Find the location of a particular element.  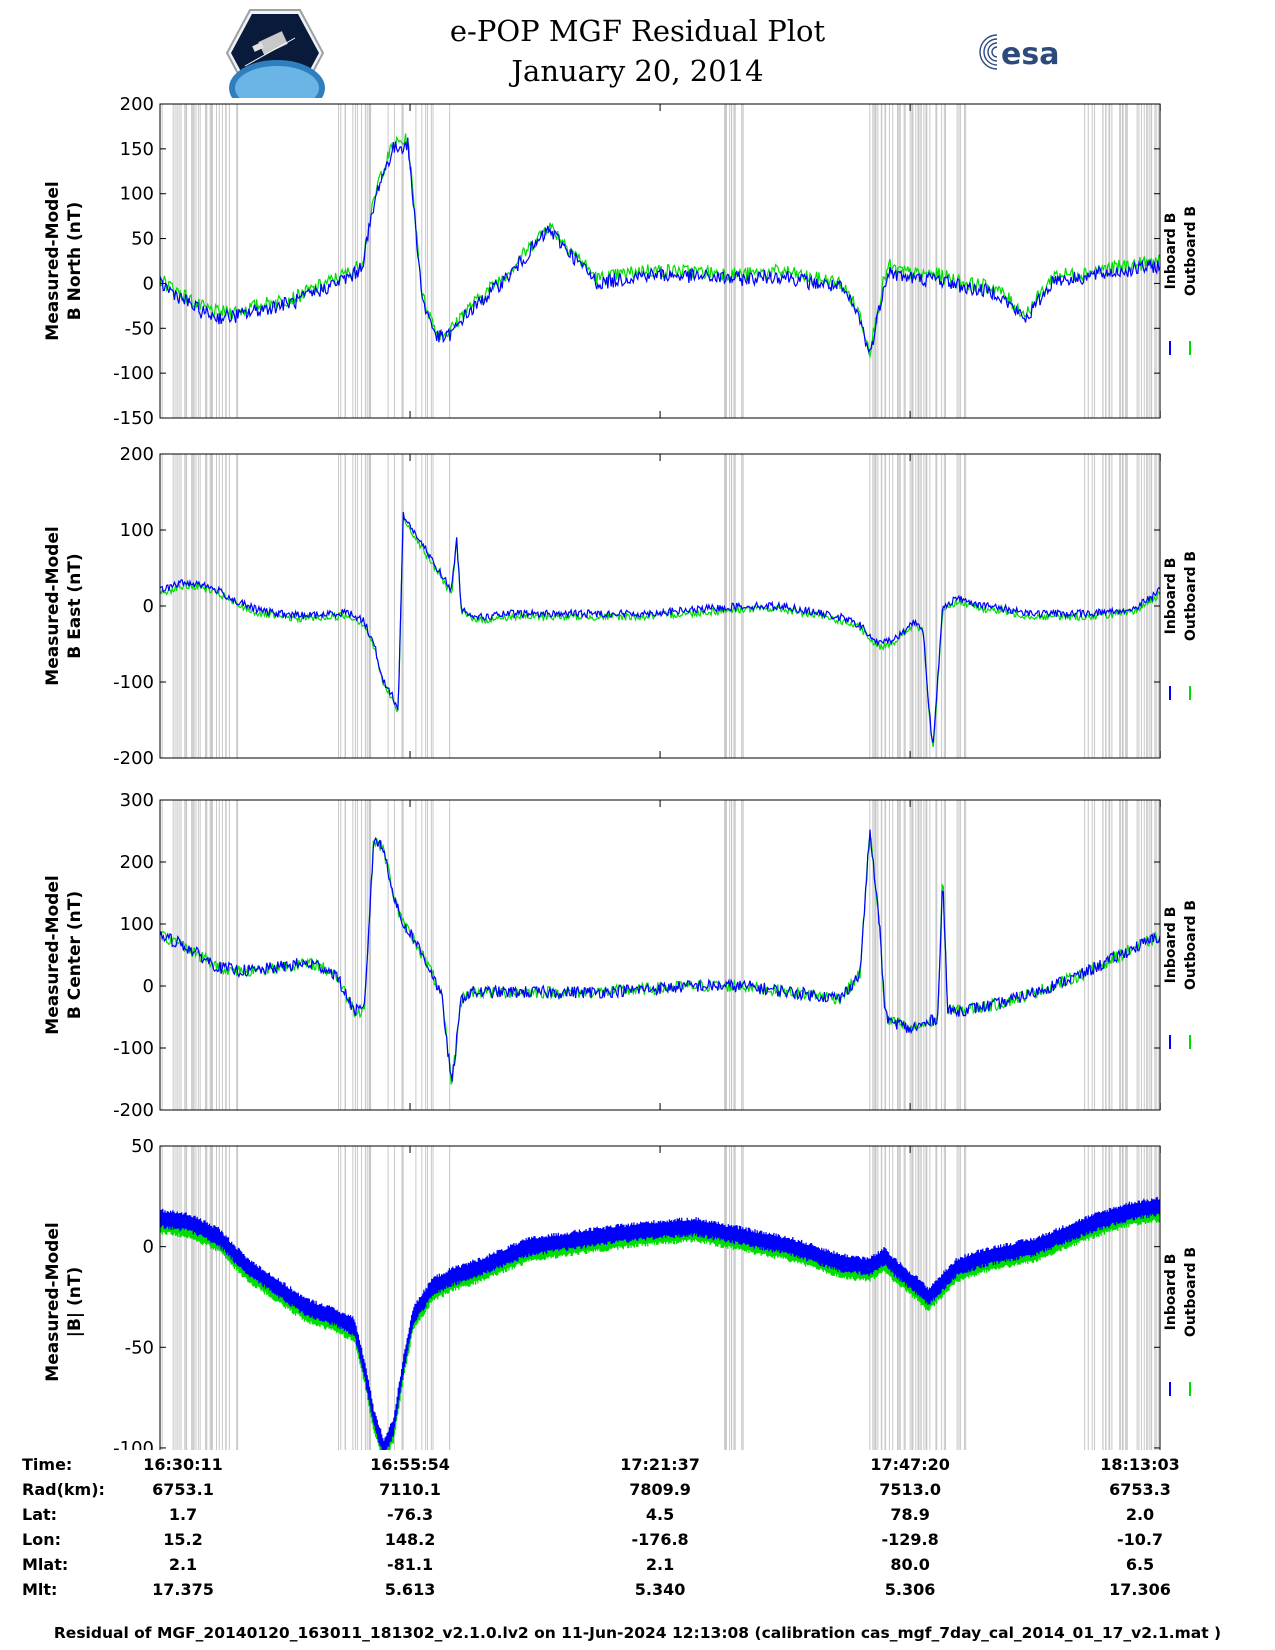

cassiope-logo is located at coordinates (275, 53).